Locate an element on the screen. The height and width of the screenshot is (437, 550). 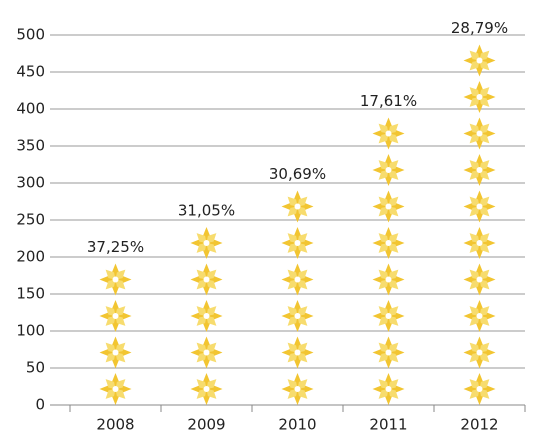
x-tick-label: 2012 is located at coordinates (479, 425).